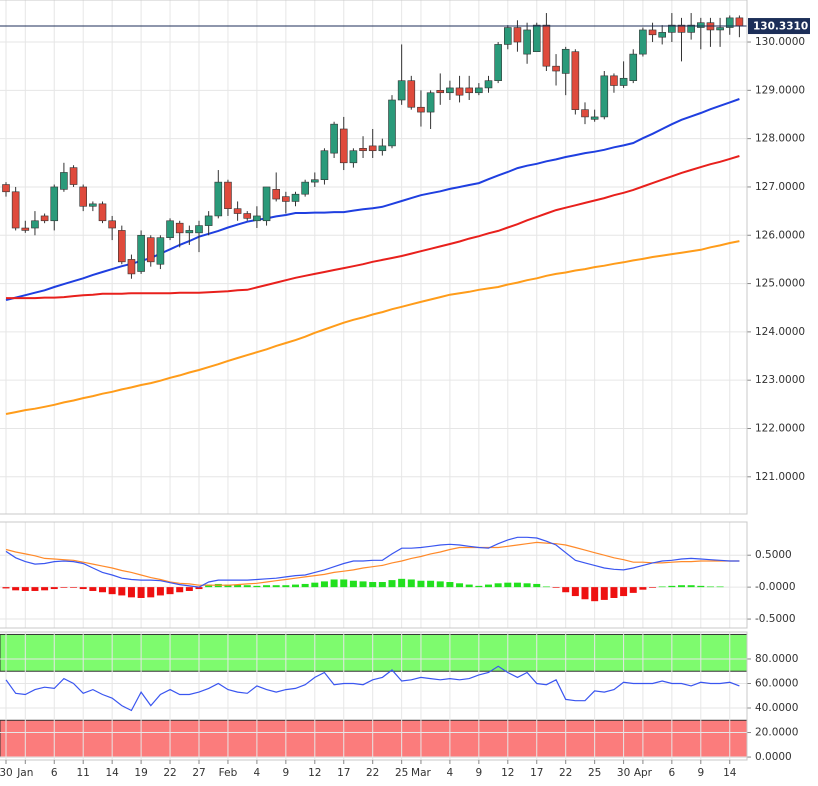  Describe the element at coordinates (374, 575) in the screenshot. I see `pane-frame` at that location.